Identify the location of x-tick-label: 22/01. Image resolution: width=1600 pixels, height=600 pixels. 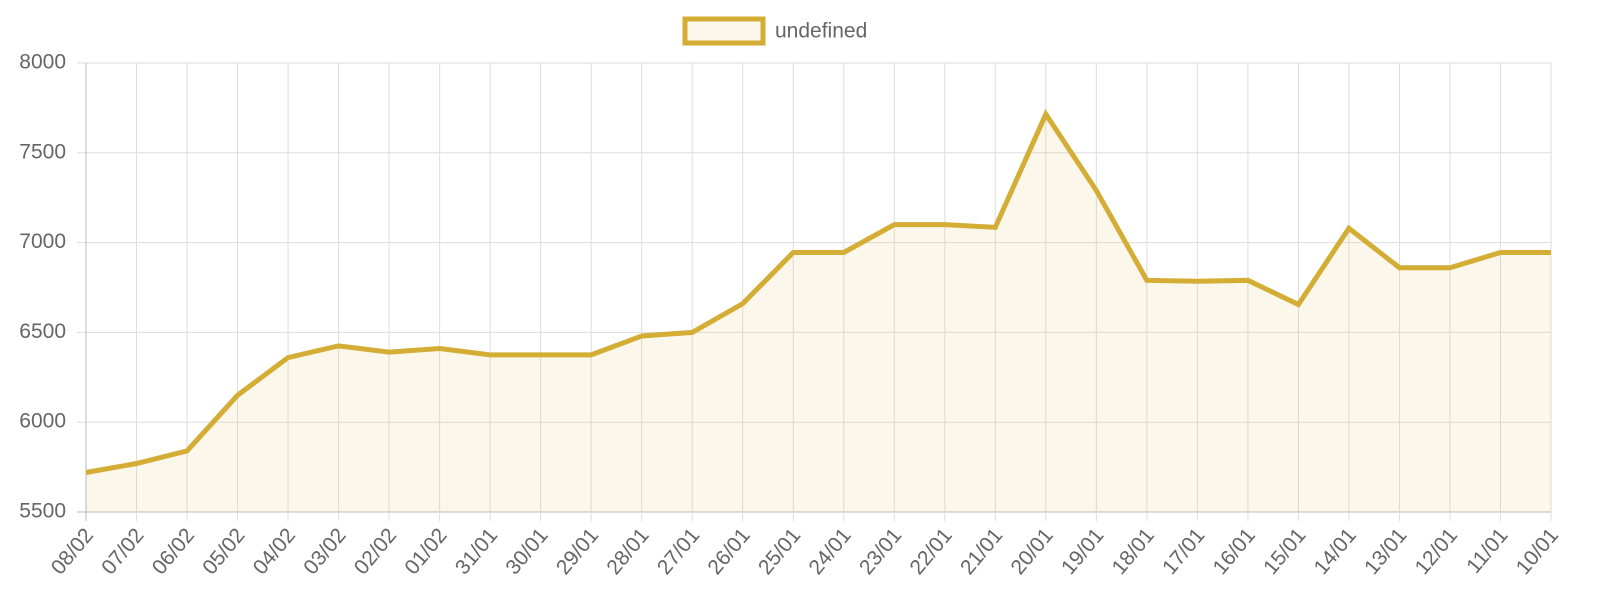
(930, 551).